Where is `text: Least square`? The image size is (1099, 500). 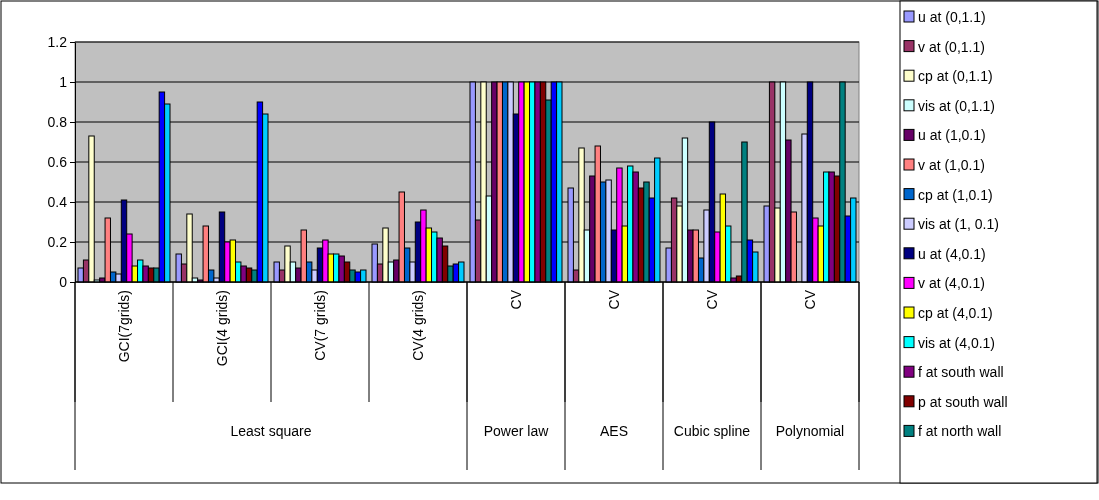 text: Least square is located at coordinates (271, 431).